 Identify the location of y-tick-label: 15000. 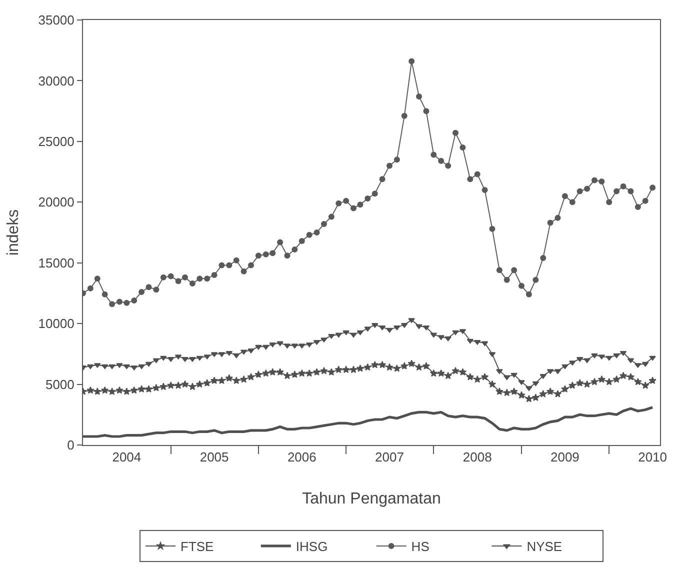
(56, 262).